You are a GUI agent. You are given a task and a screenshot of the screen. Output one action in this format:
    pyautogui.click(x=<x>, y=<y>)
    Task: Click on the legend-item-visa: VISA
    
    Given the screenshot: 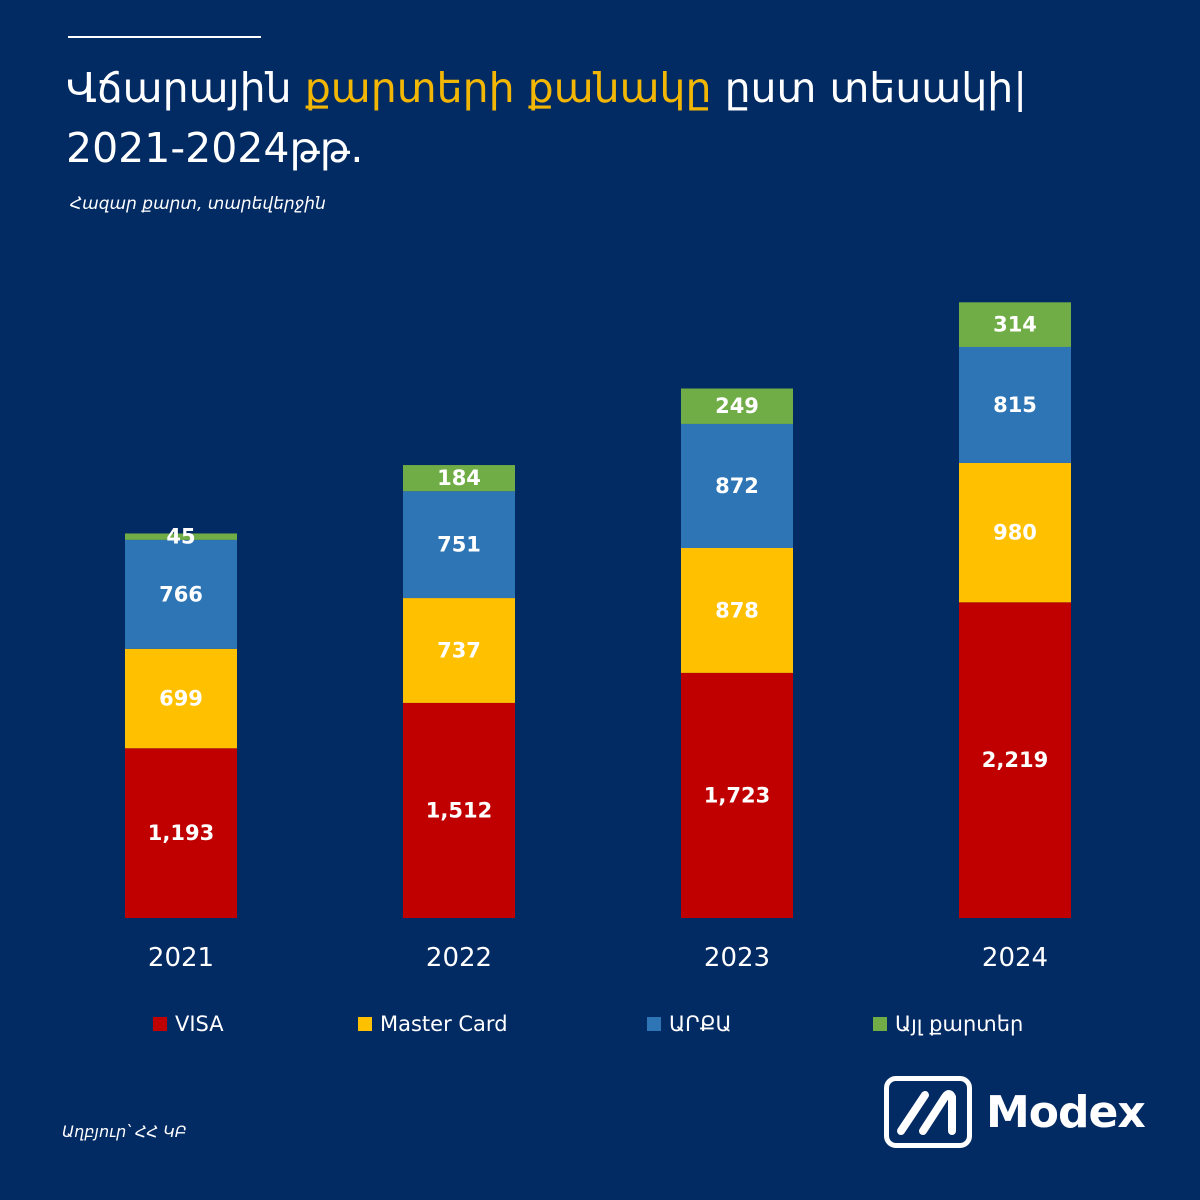 What is the action you would take?
    pyautogui.click(x=188, y=1024)
    